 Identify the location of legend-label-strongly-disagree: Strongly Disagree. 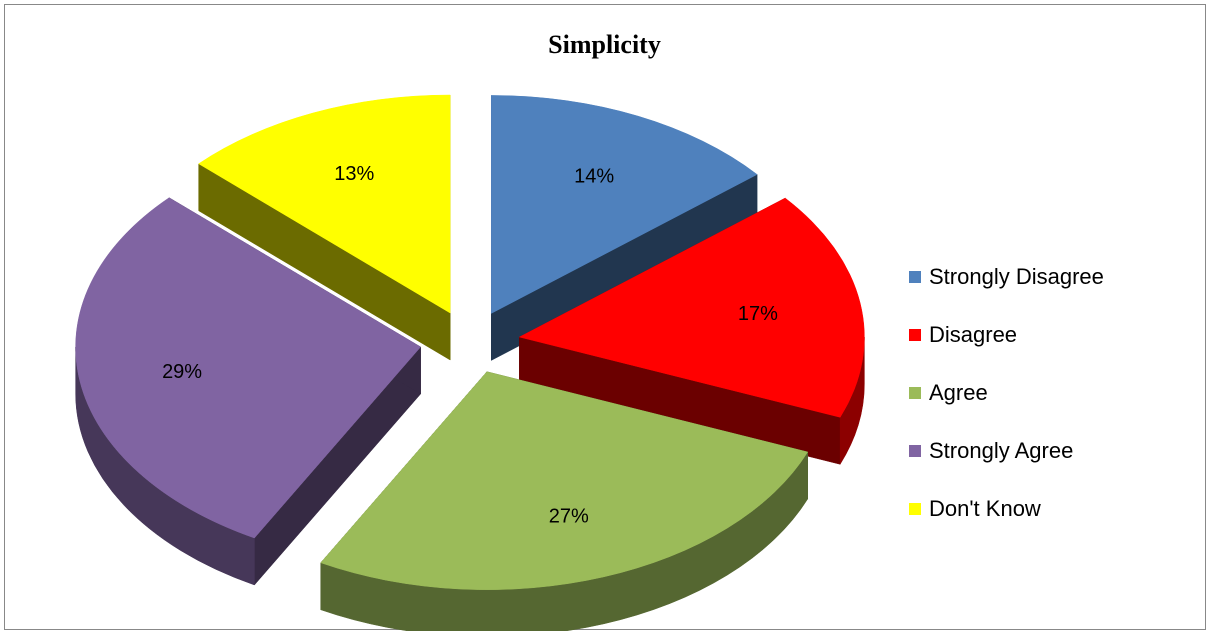
(1016, 276).